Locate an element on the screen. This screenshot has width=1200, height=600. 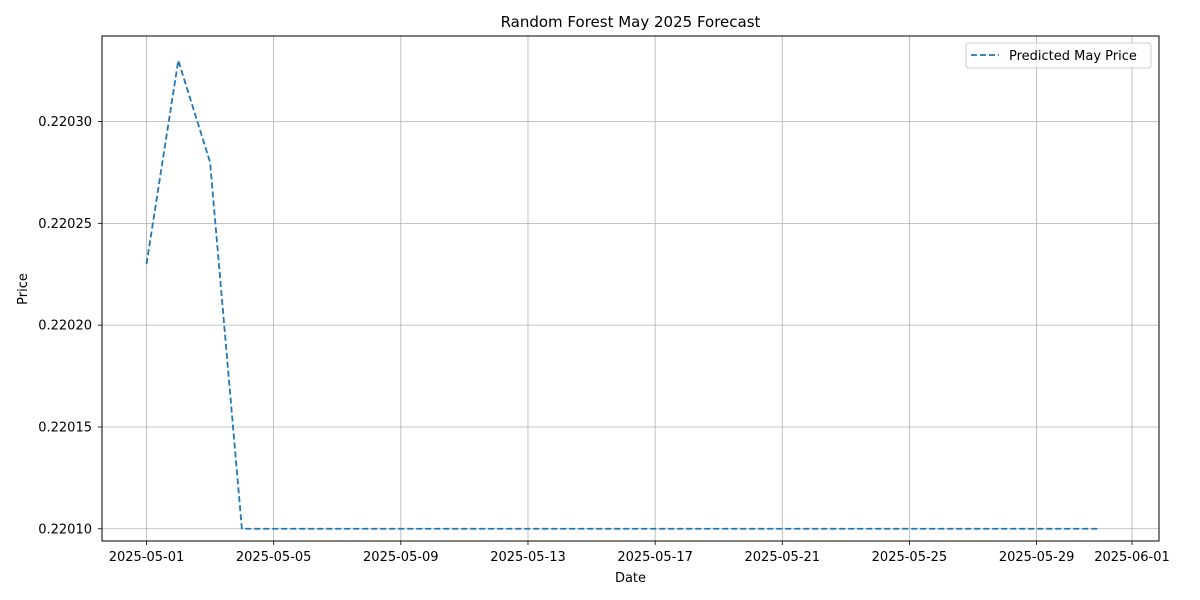
y-tick-label: 0.22015 is located at coordinates (65, 427).